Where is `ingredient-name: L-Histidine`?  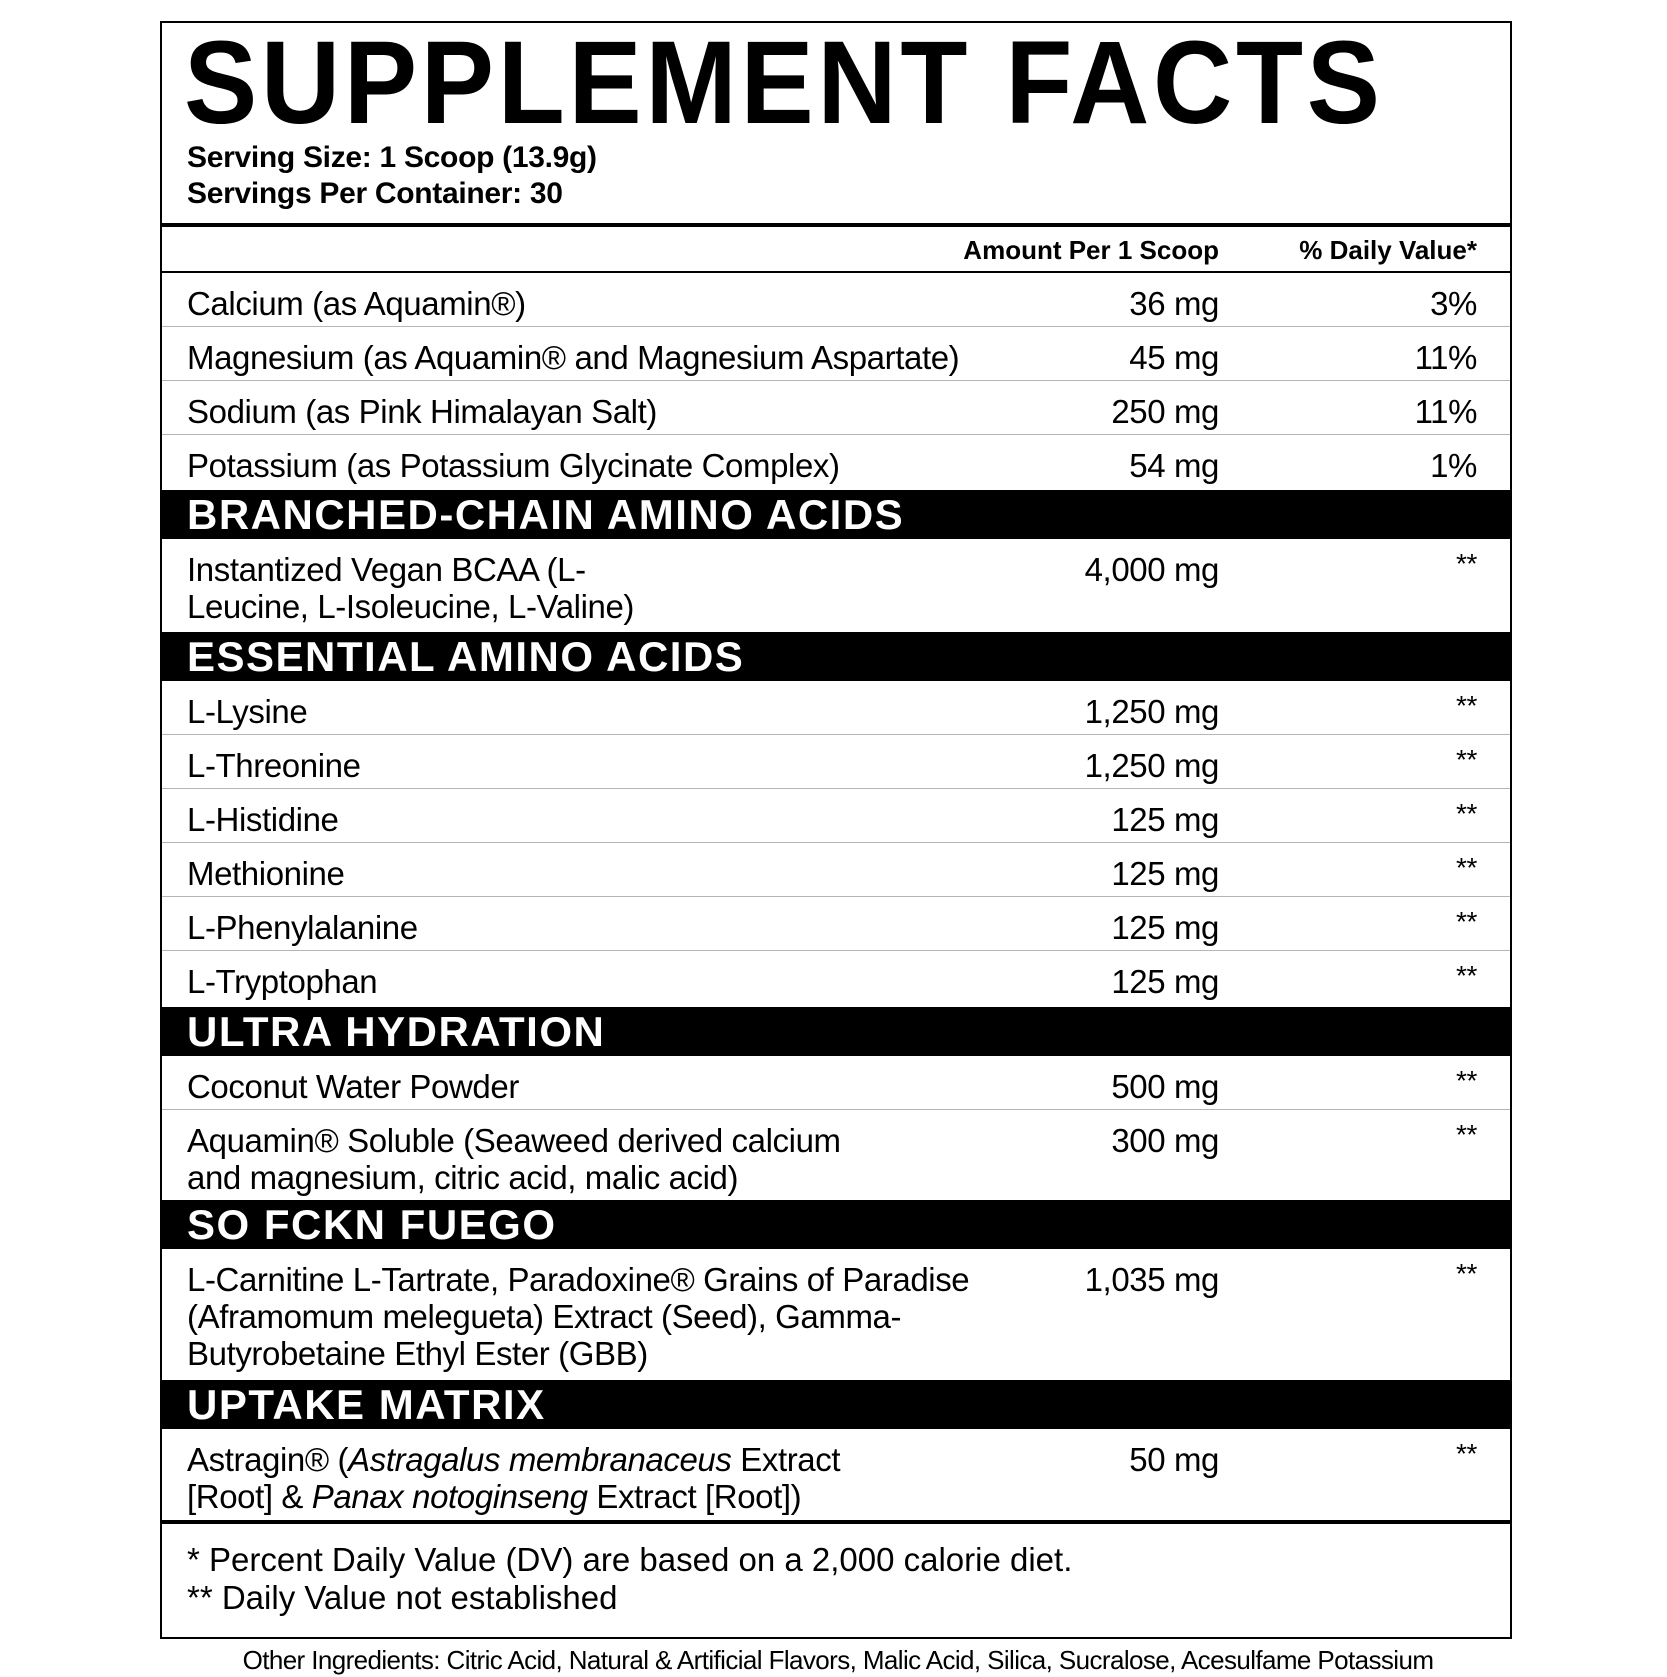
ingredient-name: L-Histidine is located at coordinates (433, 819).